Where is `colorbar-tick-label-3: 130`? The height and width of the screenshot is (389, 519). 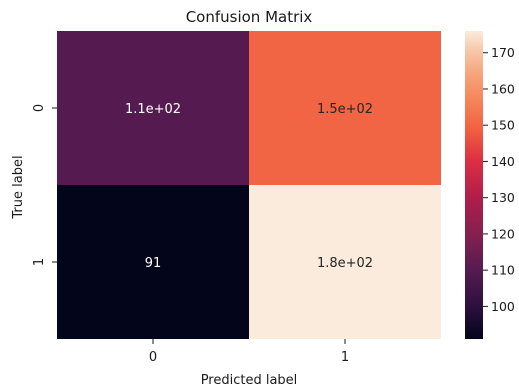 colorbar-tick-label-3: 130 is located at coordinates (503, 197).